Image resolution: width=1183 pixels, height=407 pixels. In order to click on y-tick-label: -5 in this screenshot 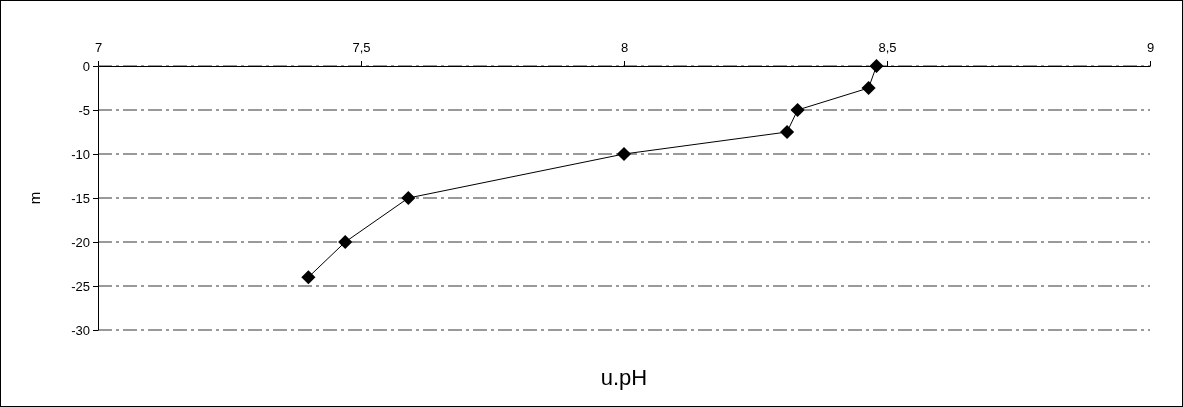, I will do `click(84, 110)`.